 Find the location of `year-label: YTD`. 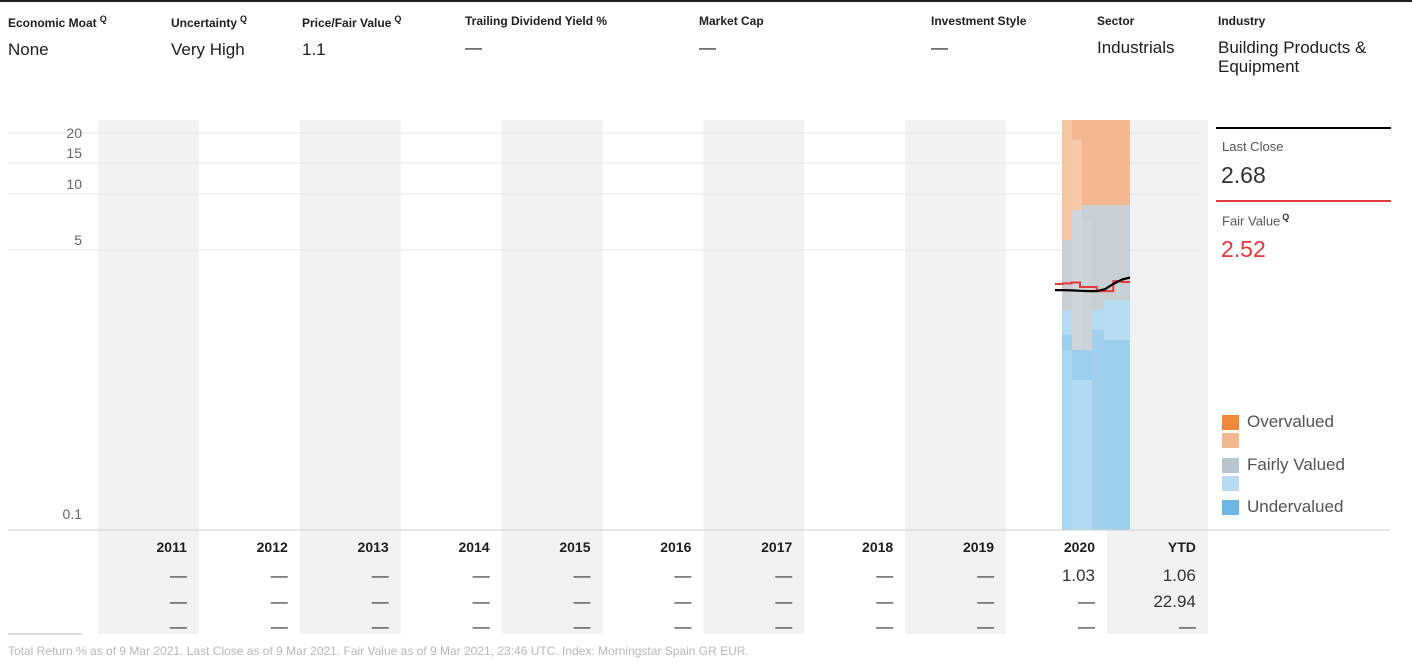

year-label: YTD is located at coordinates (1182, 547).